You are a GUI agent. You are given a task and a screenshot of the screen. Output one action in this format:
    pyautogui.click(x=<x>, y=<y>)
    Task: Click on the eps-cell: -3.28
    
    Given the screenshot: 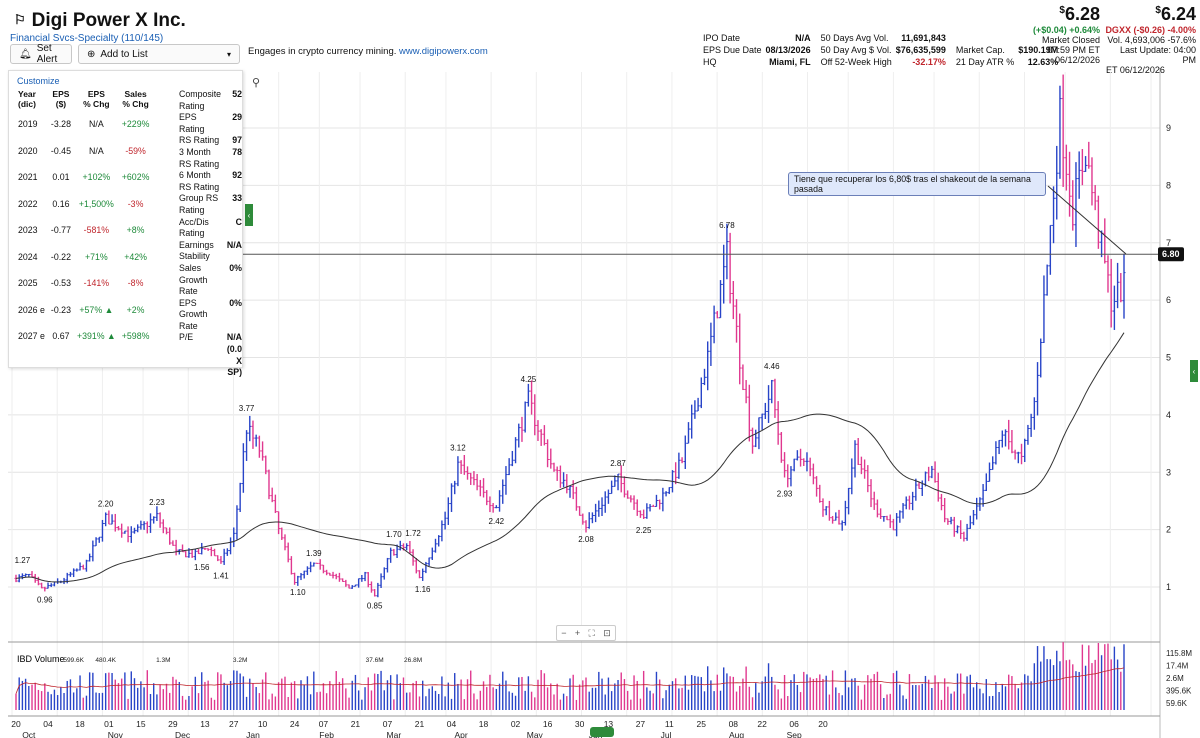 What is the action you would take?
    pyautogui.click(x=60, y=124)
    